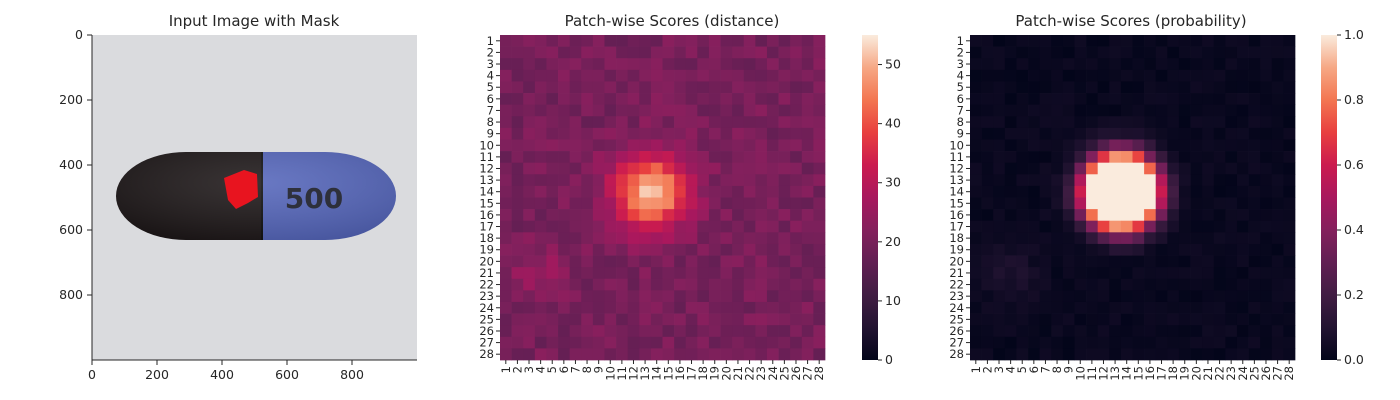 This screenshot has width=1400, height=400. I want to click on heatmap-col-label: 21, so click(1208, 373).